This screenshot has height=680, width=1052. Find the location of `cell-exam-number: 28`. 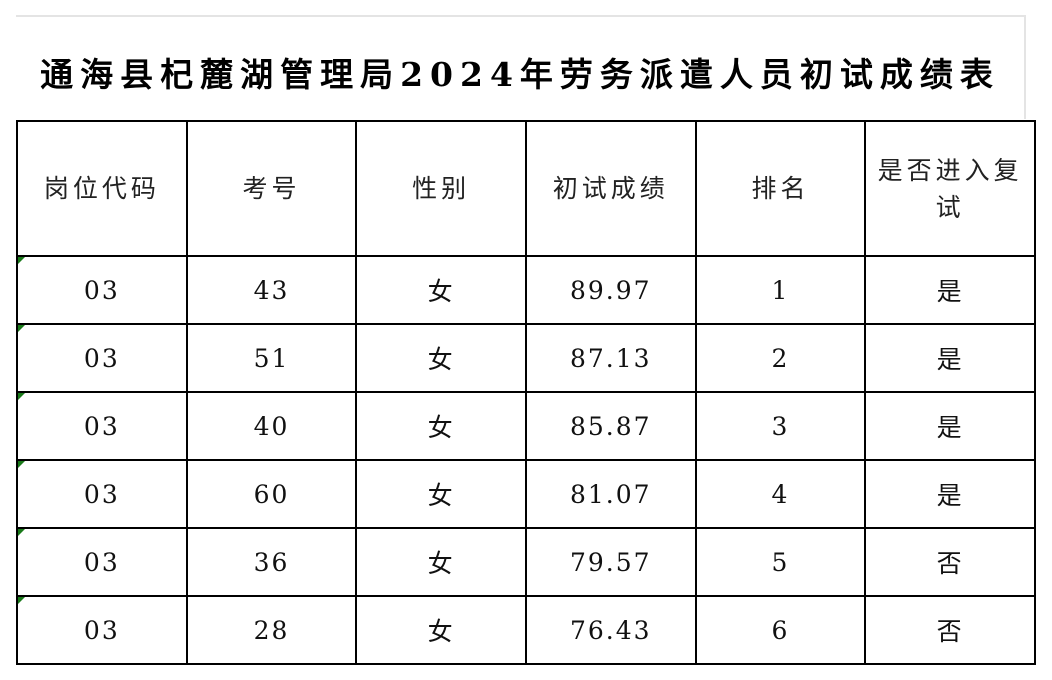

cell-exam-number: 28 is located at coordinates (271, 630).